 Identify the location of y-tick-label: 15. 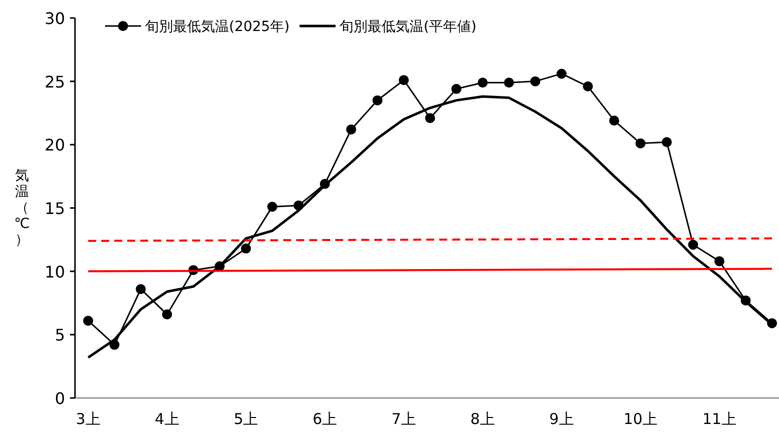
(54, 208).